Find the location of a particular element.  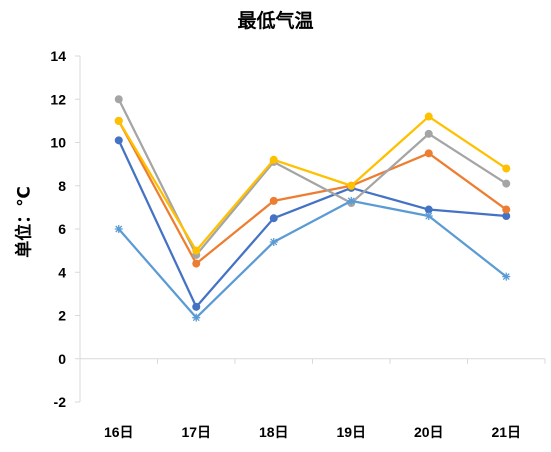

x-tick-label: 18日 is located at coordinates (274, 432).